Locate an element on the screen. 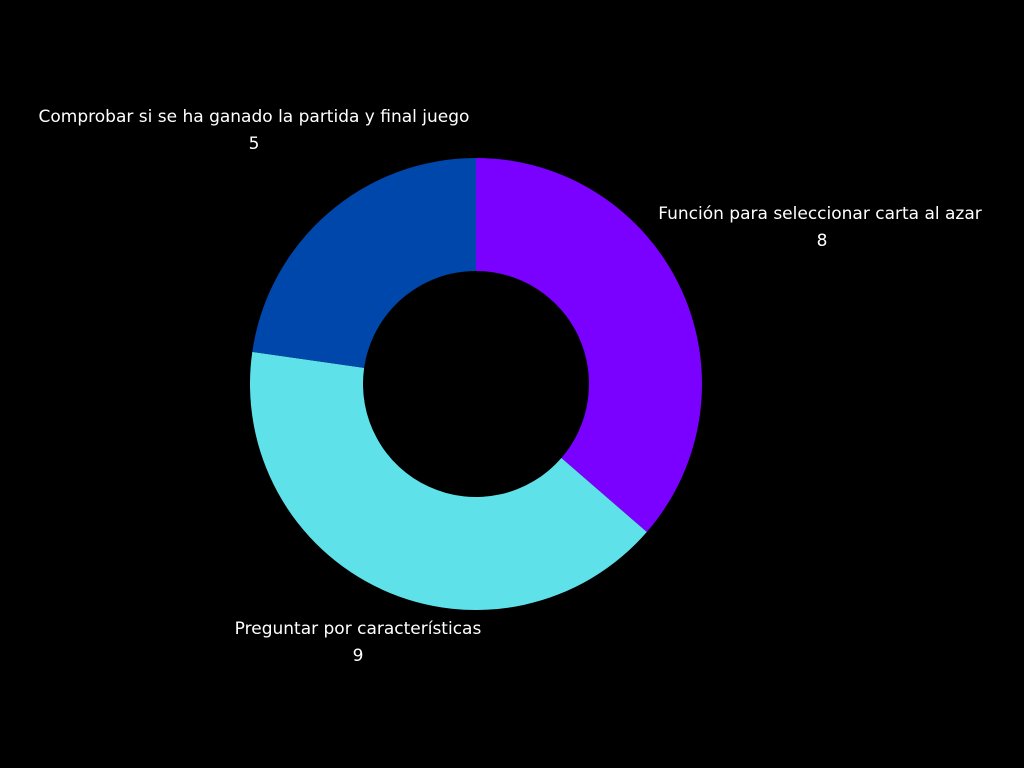  slice-label-value: 5 is located at coordinates (254, 144).